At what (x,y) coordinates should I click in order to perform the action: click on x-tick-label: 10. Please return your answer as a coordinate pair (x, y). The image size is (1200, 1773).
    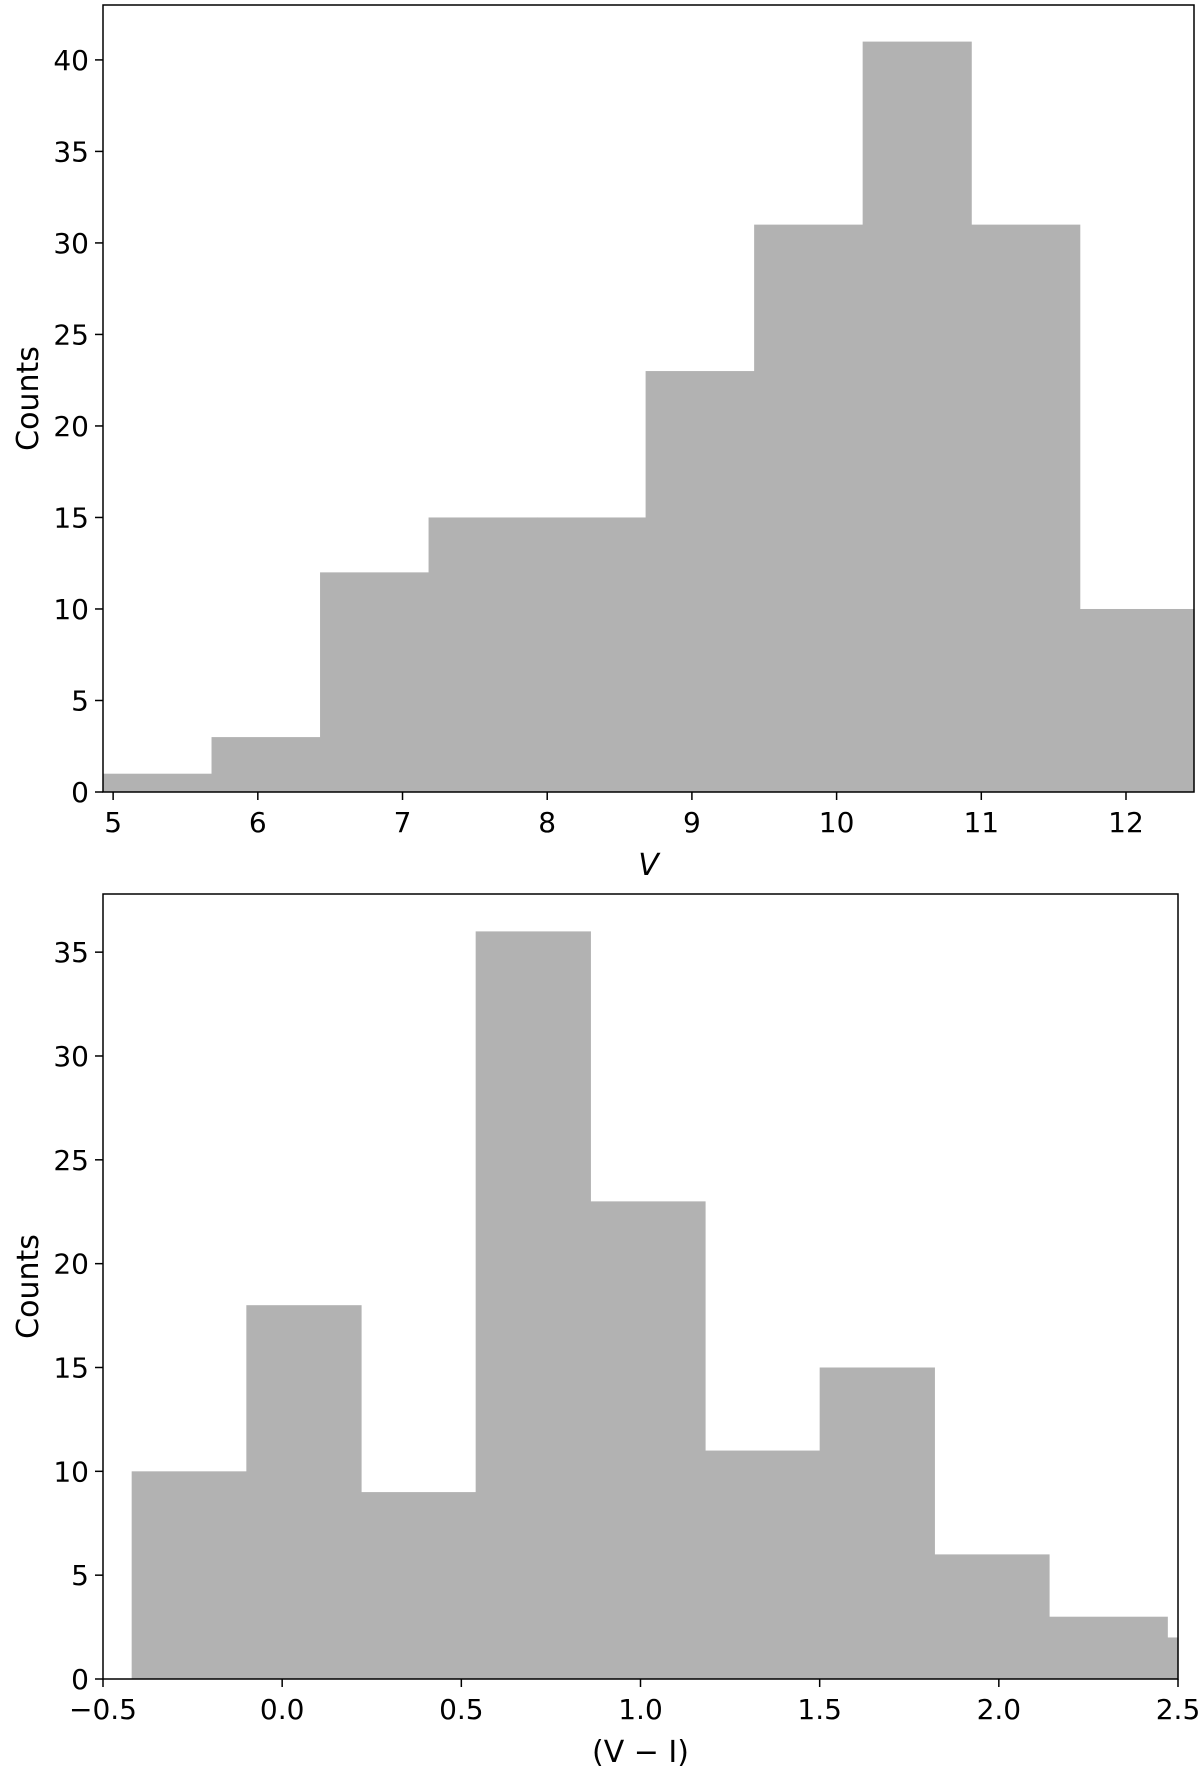
    Looking at the image, I should click on (837, 822).